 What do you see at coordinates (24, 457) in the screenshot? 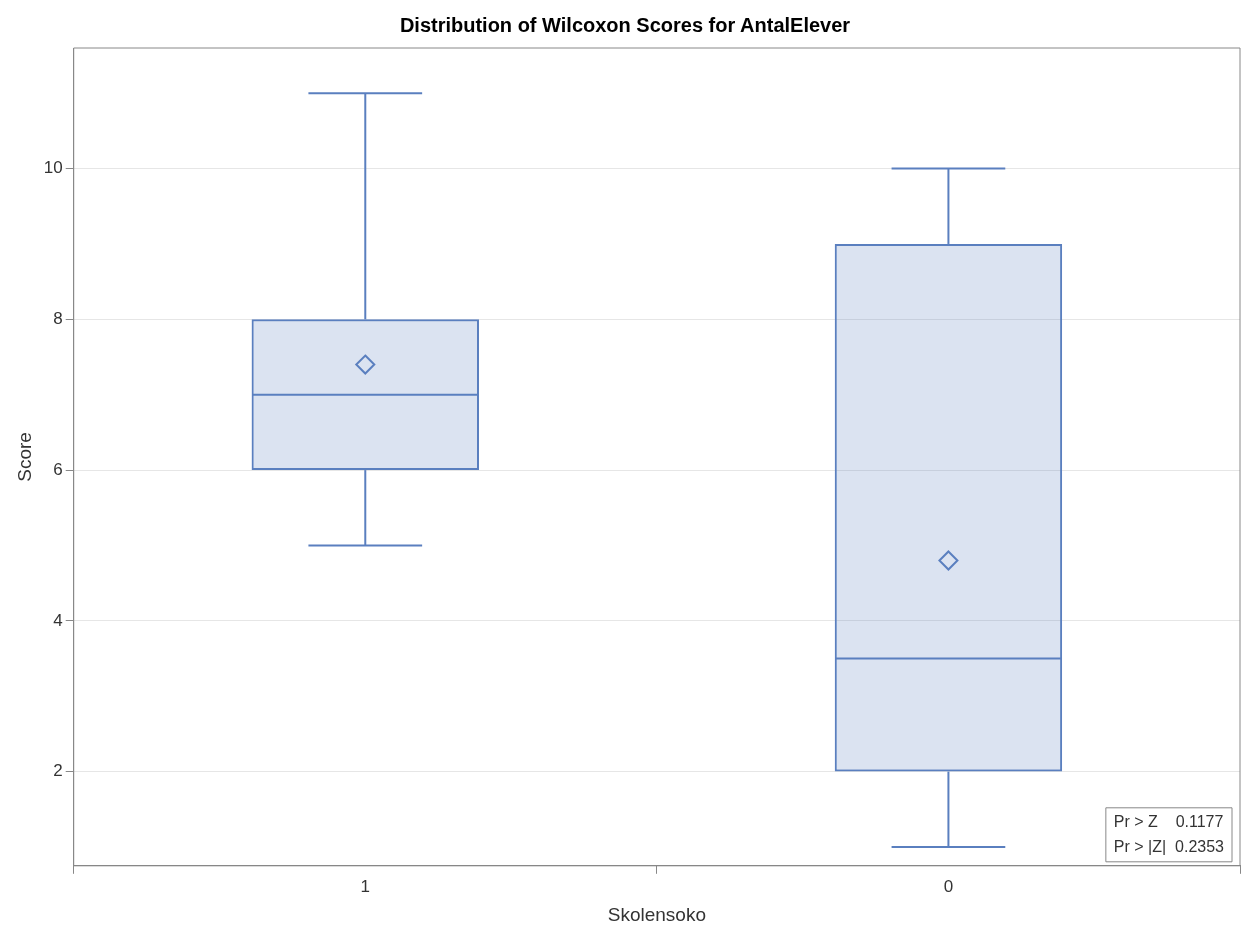
I see `y-axis-title: Score` at bounding box center [24, 457].